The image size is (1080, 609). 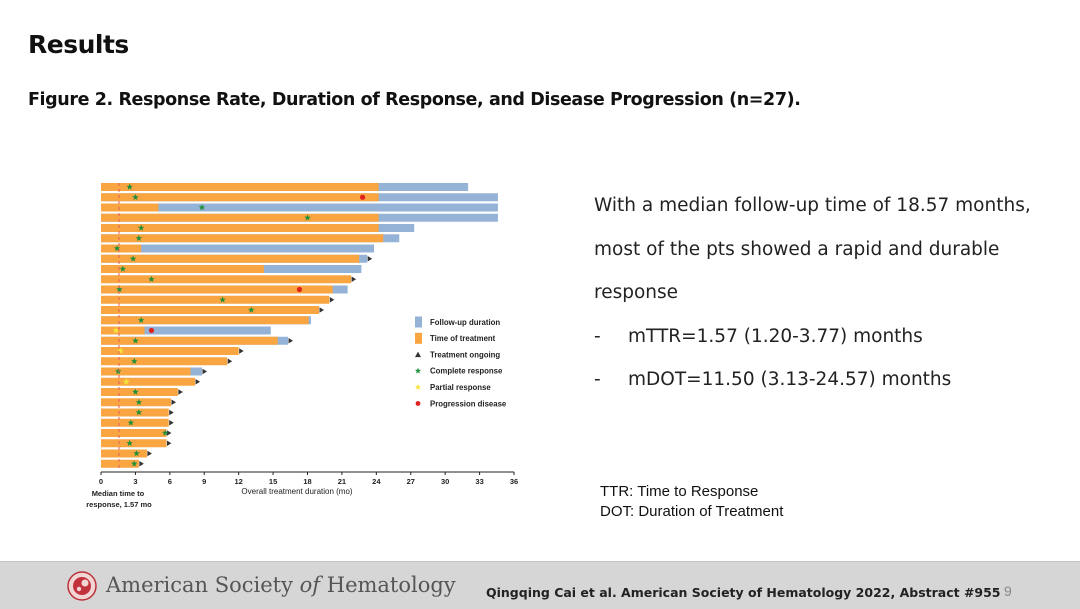 What do you see at coordinates (204, 481) in the screenshot?
I see `x-tick-label: 9` at bounding box center [204, 481].